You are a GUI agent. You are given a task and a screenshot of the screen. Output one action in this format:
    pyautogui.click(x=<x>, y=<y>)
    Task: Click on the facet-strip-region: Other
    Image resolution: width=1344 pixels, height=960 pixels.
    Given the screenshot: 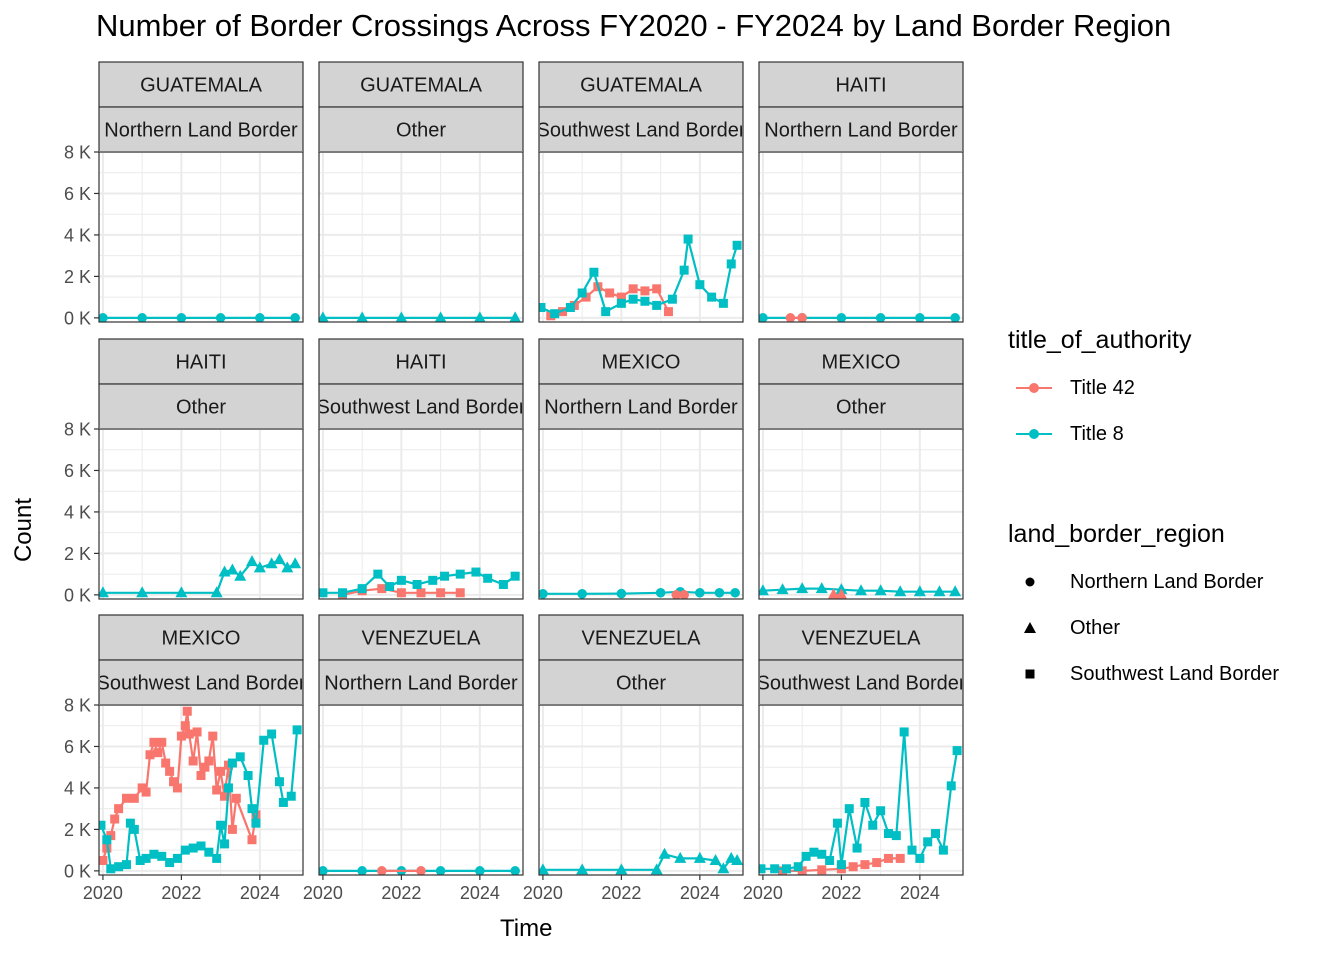 What is the action you would take?
    pyautogui.click(x=861, y=406)
    